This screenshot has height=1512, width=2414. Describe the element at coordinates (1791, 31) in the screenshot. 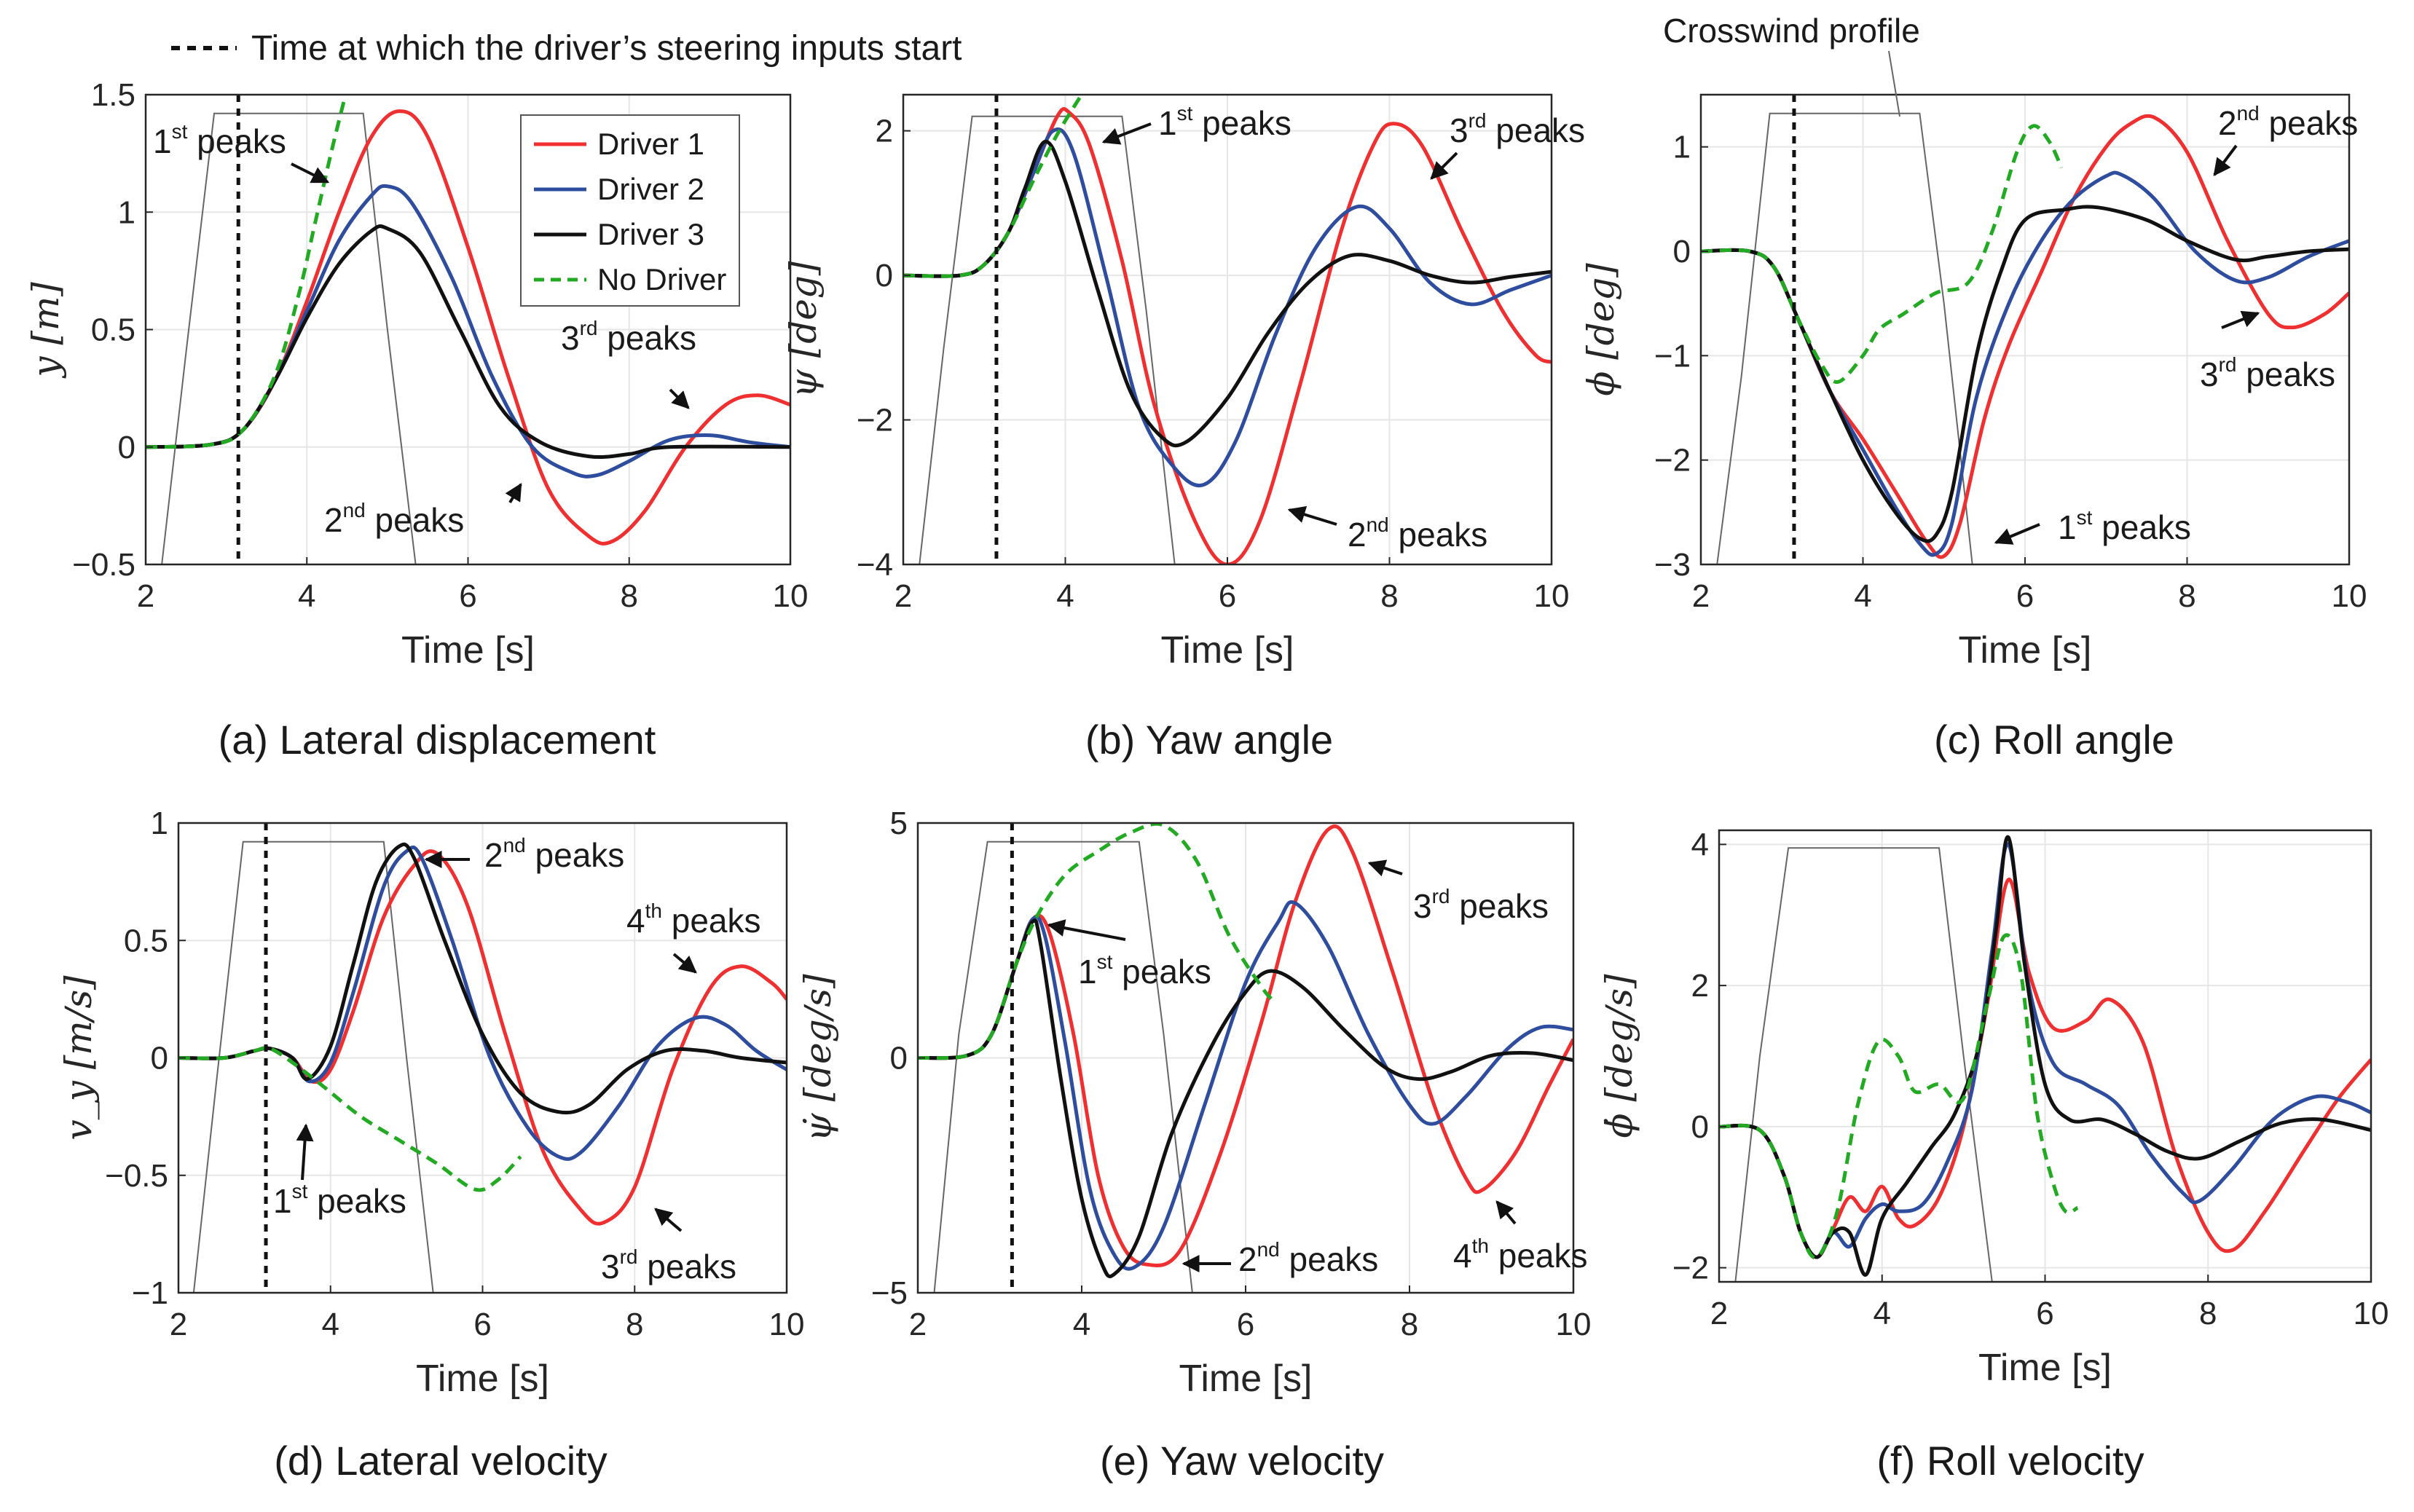

I see `crosswind-profile-label: Crosswind profile` at that location.